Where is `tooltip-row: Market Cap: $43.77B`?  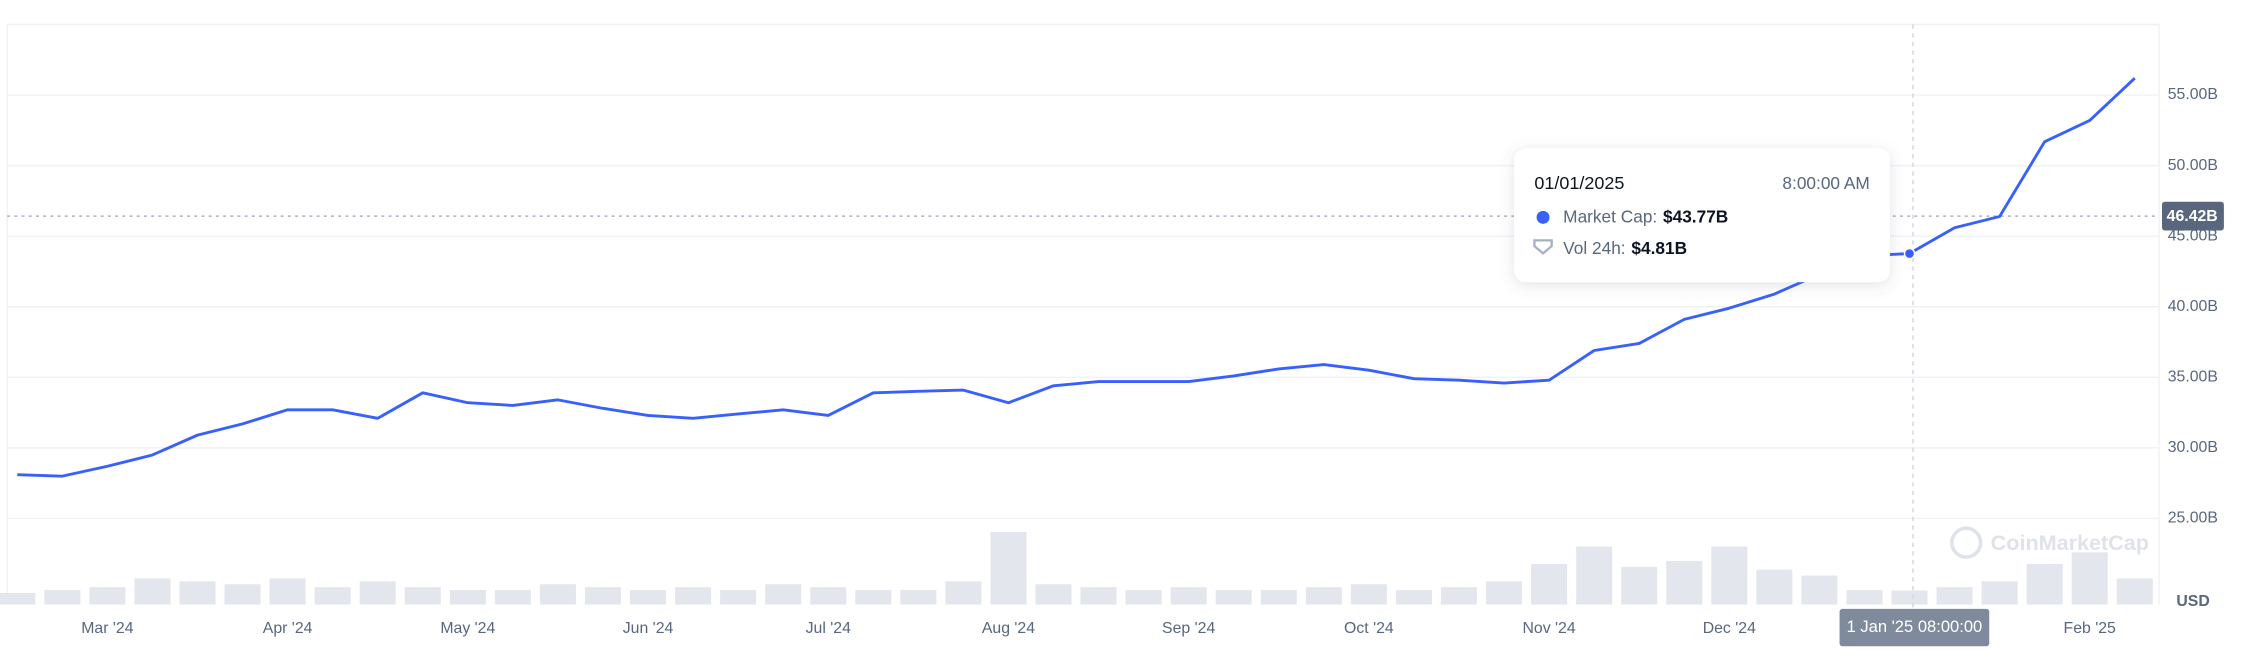
tooltip-row: Market Cap: $43.77B is located at coordinates (1645, 216).